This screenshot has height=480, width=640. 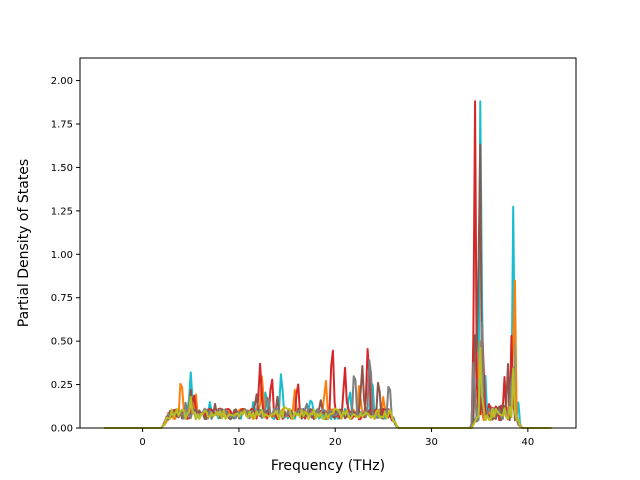 I want to click on pdos-series-line, so click(x=328, y=387).